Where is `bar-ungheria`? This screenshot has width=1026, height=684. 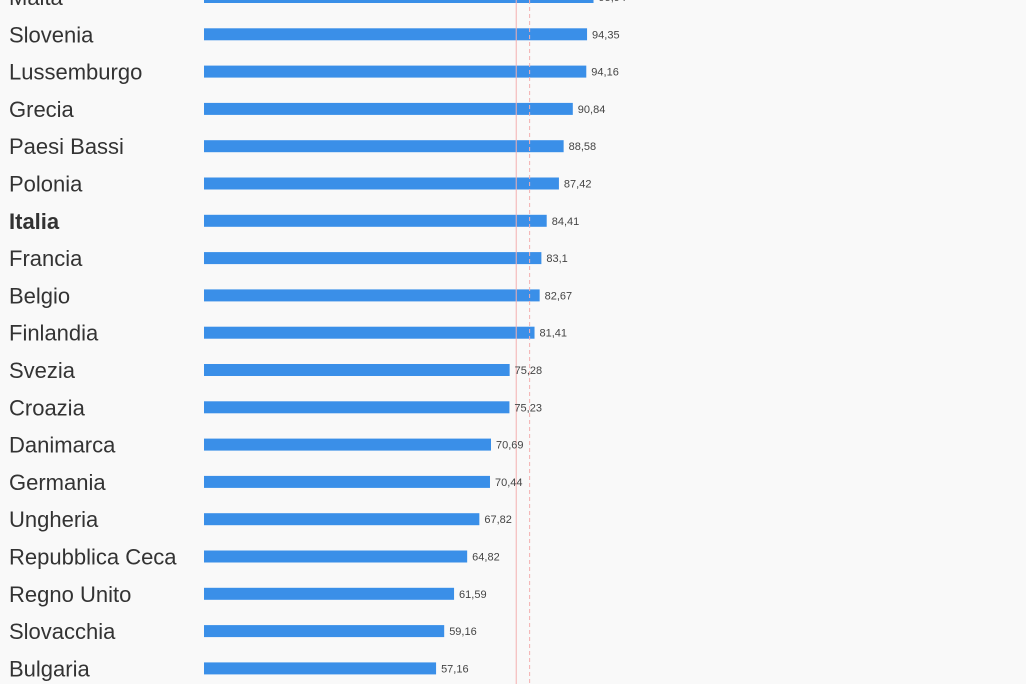 bar-ungheria is located at coordinates (342, 519).